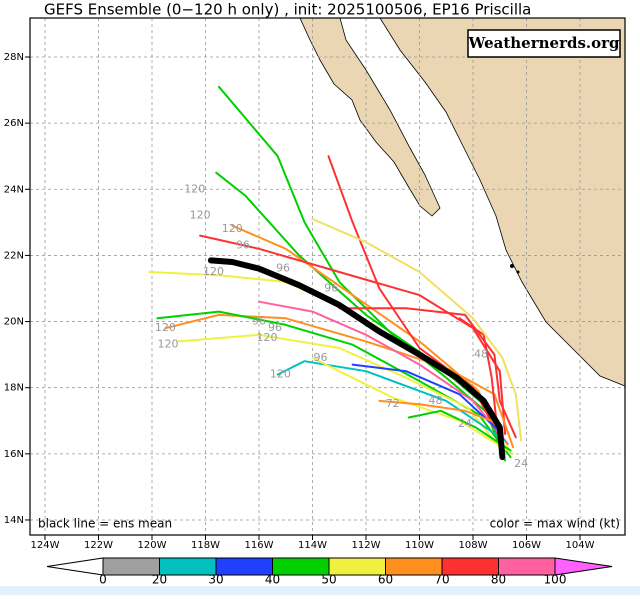 The image size is (640, 599). Describe the element at coordinates (45, 545) in the screenshot. I see `lon-tick-label: 124W` at that location.